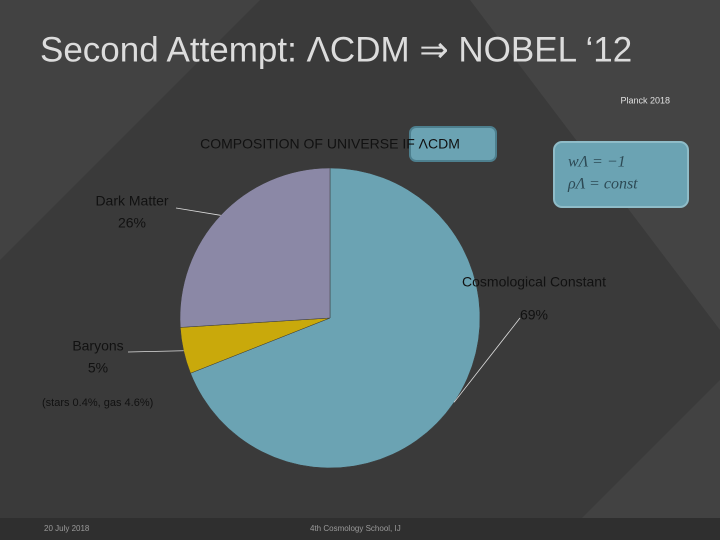 This screenshot has height=540, width=720. What do you see at coordinates (534, 315) in the screenshot?
I see `slice-value-label: 69%` at bounding box center [534, 315].